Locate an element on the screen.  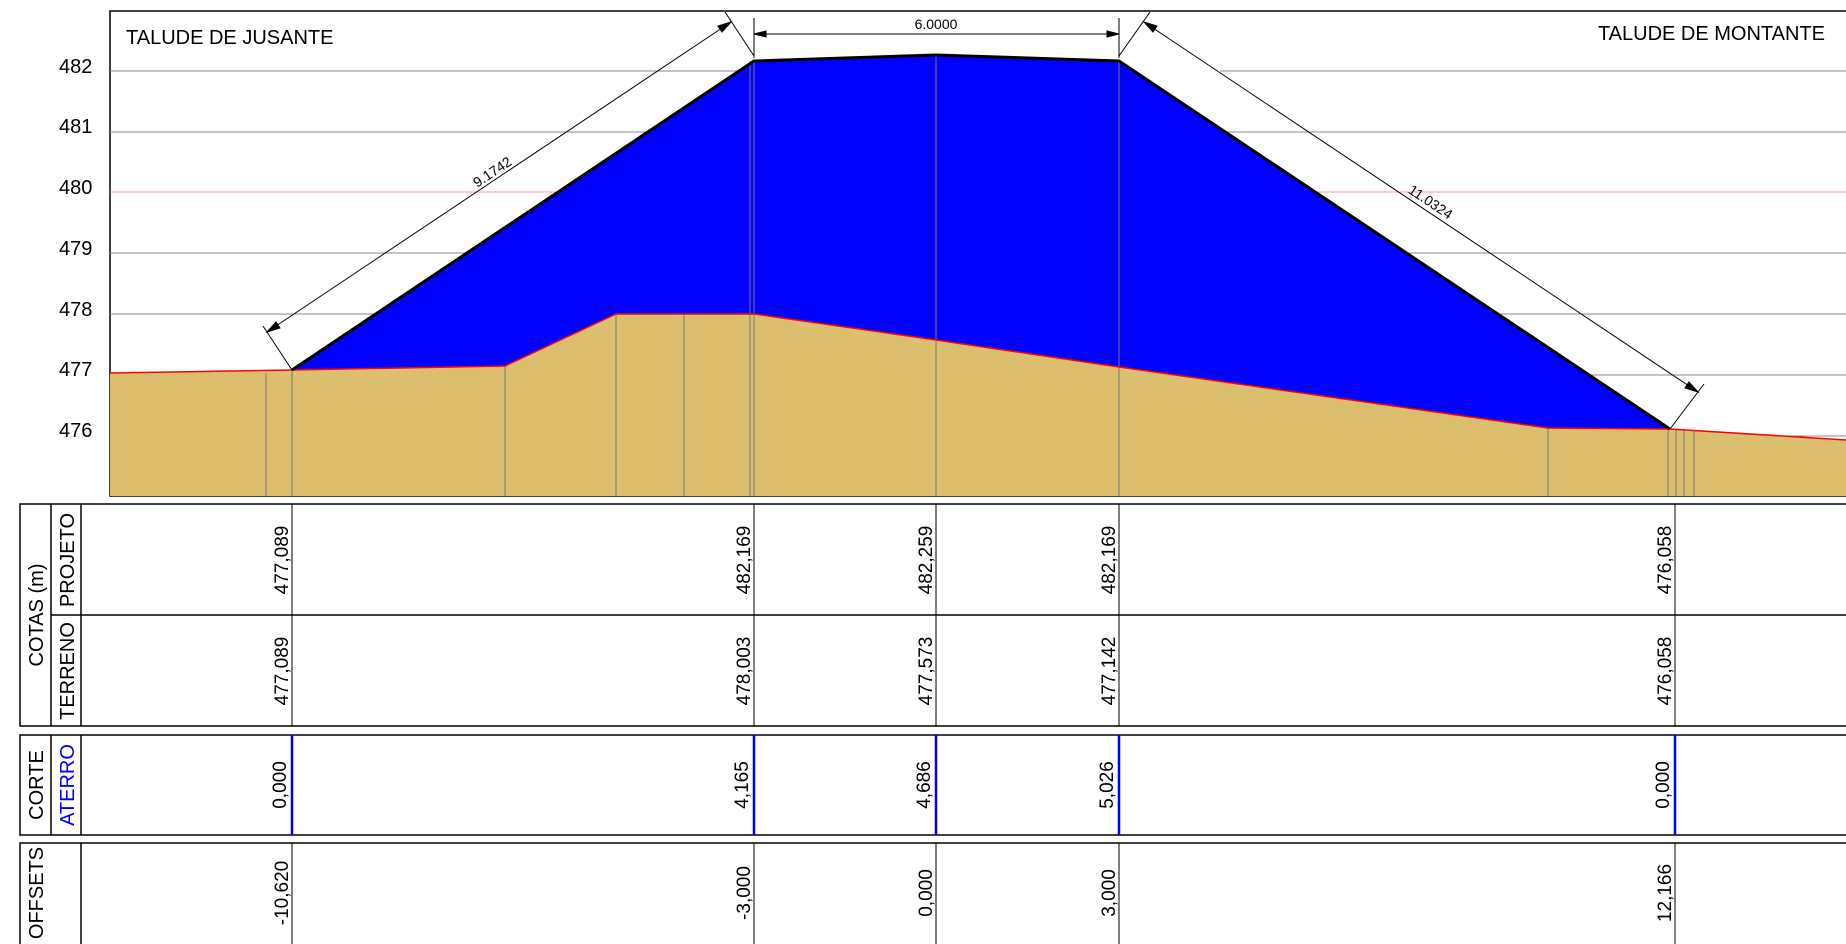
left-slope-dim-line is located at coordinates (499, 177).